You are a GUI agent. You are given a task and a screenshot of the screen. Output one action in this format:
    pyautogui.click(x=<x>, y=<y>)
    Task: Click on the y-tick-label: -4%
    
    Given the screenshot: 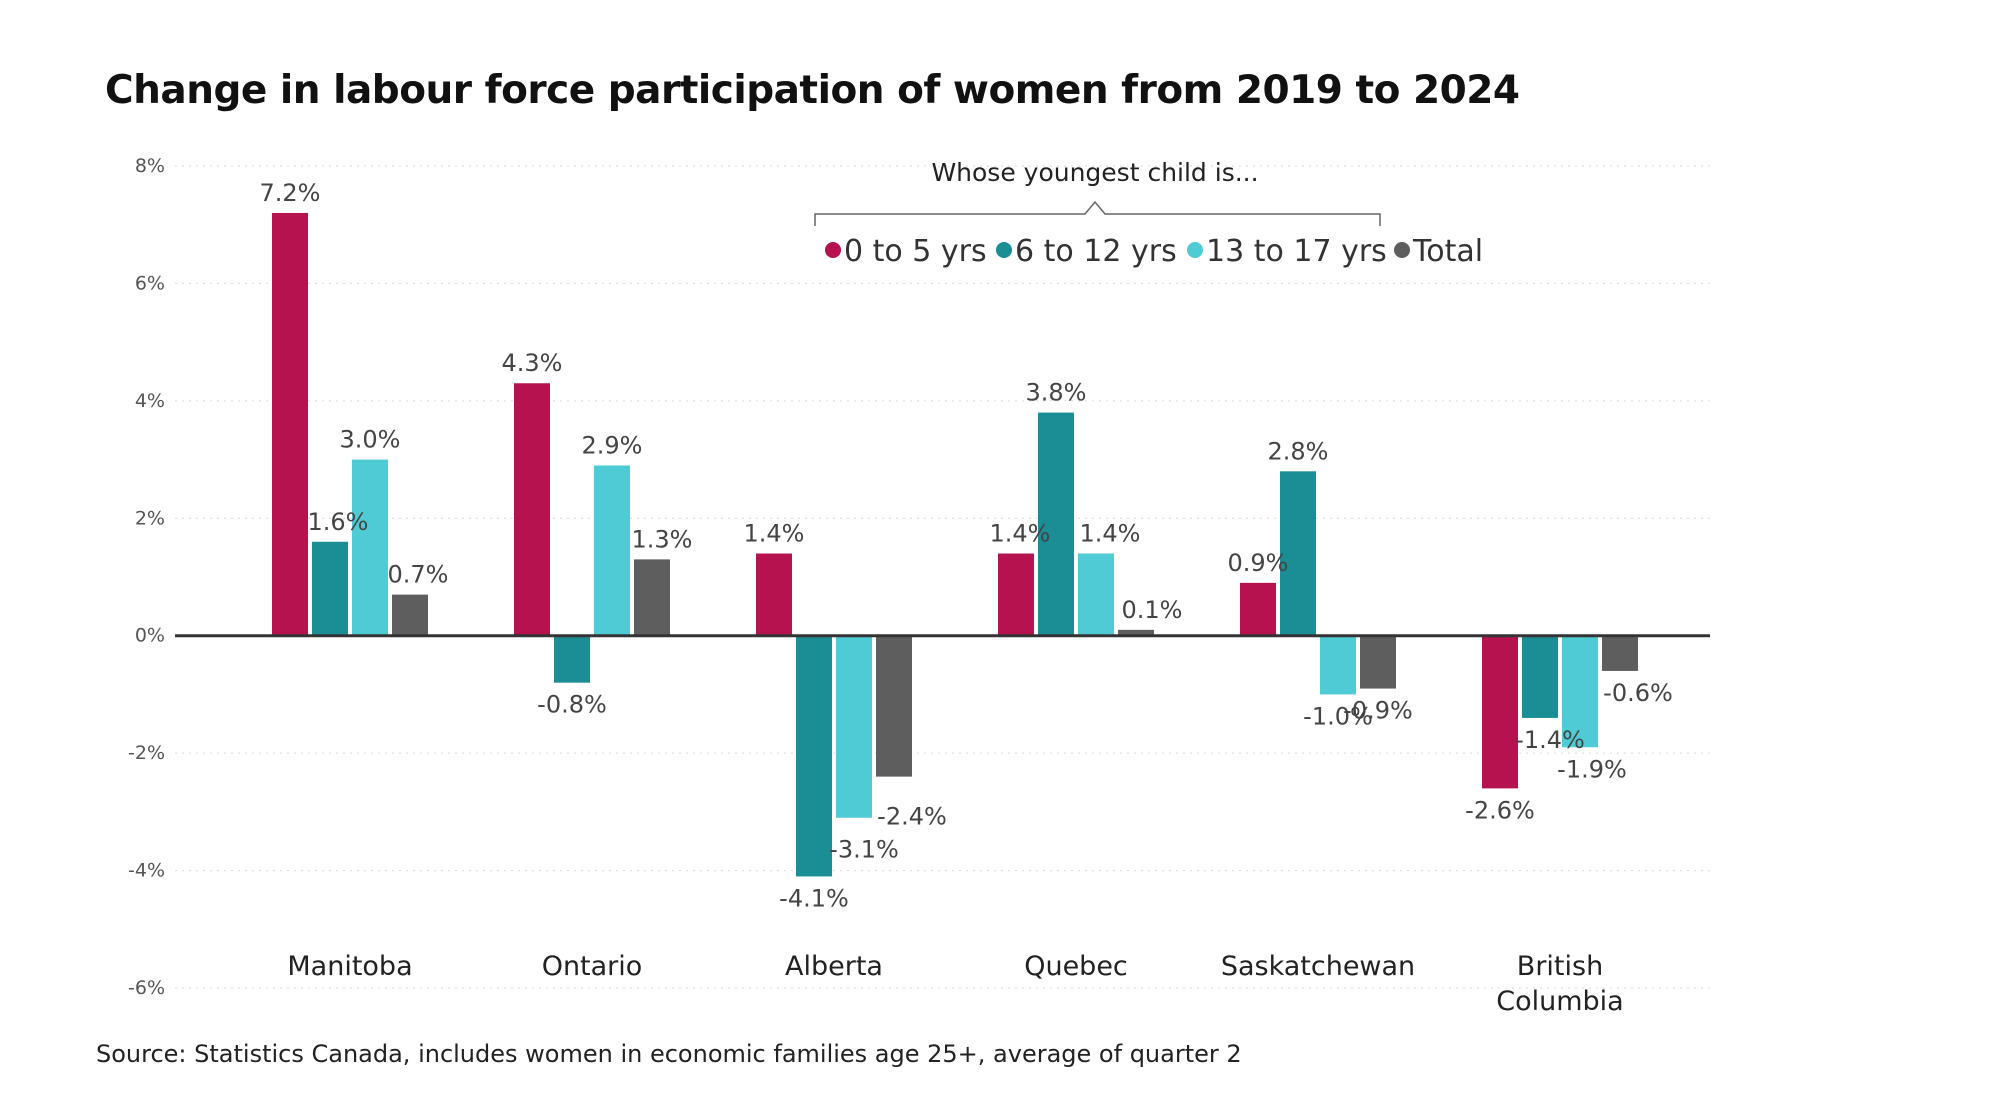 What is the action you would take?
    pyautogui.click(x=146, y=871)
    